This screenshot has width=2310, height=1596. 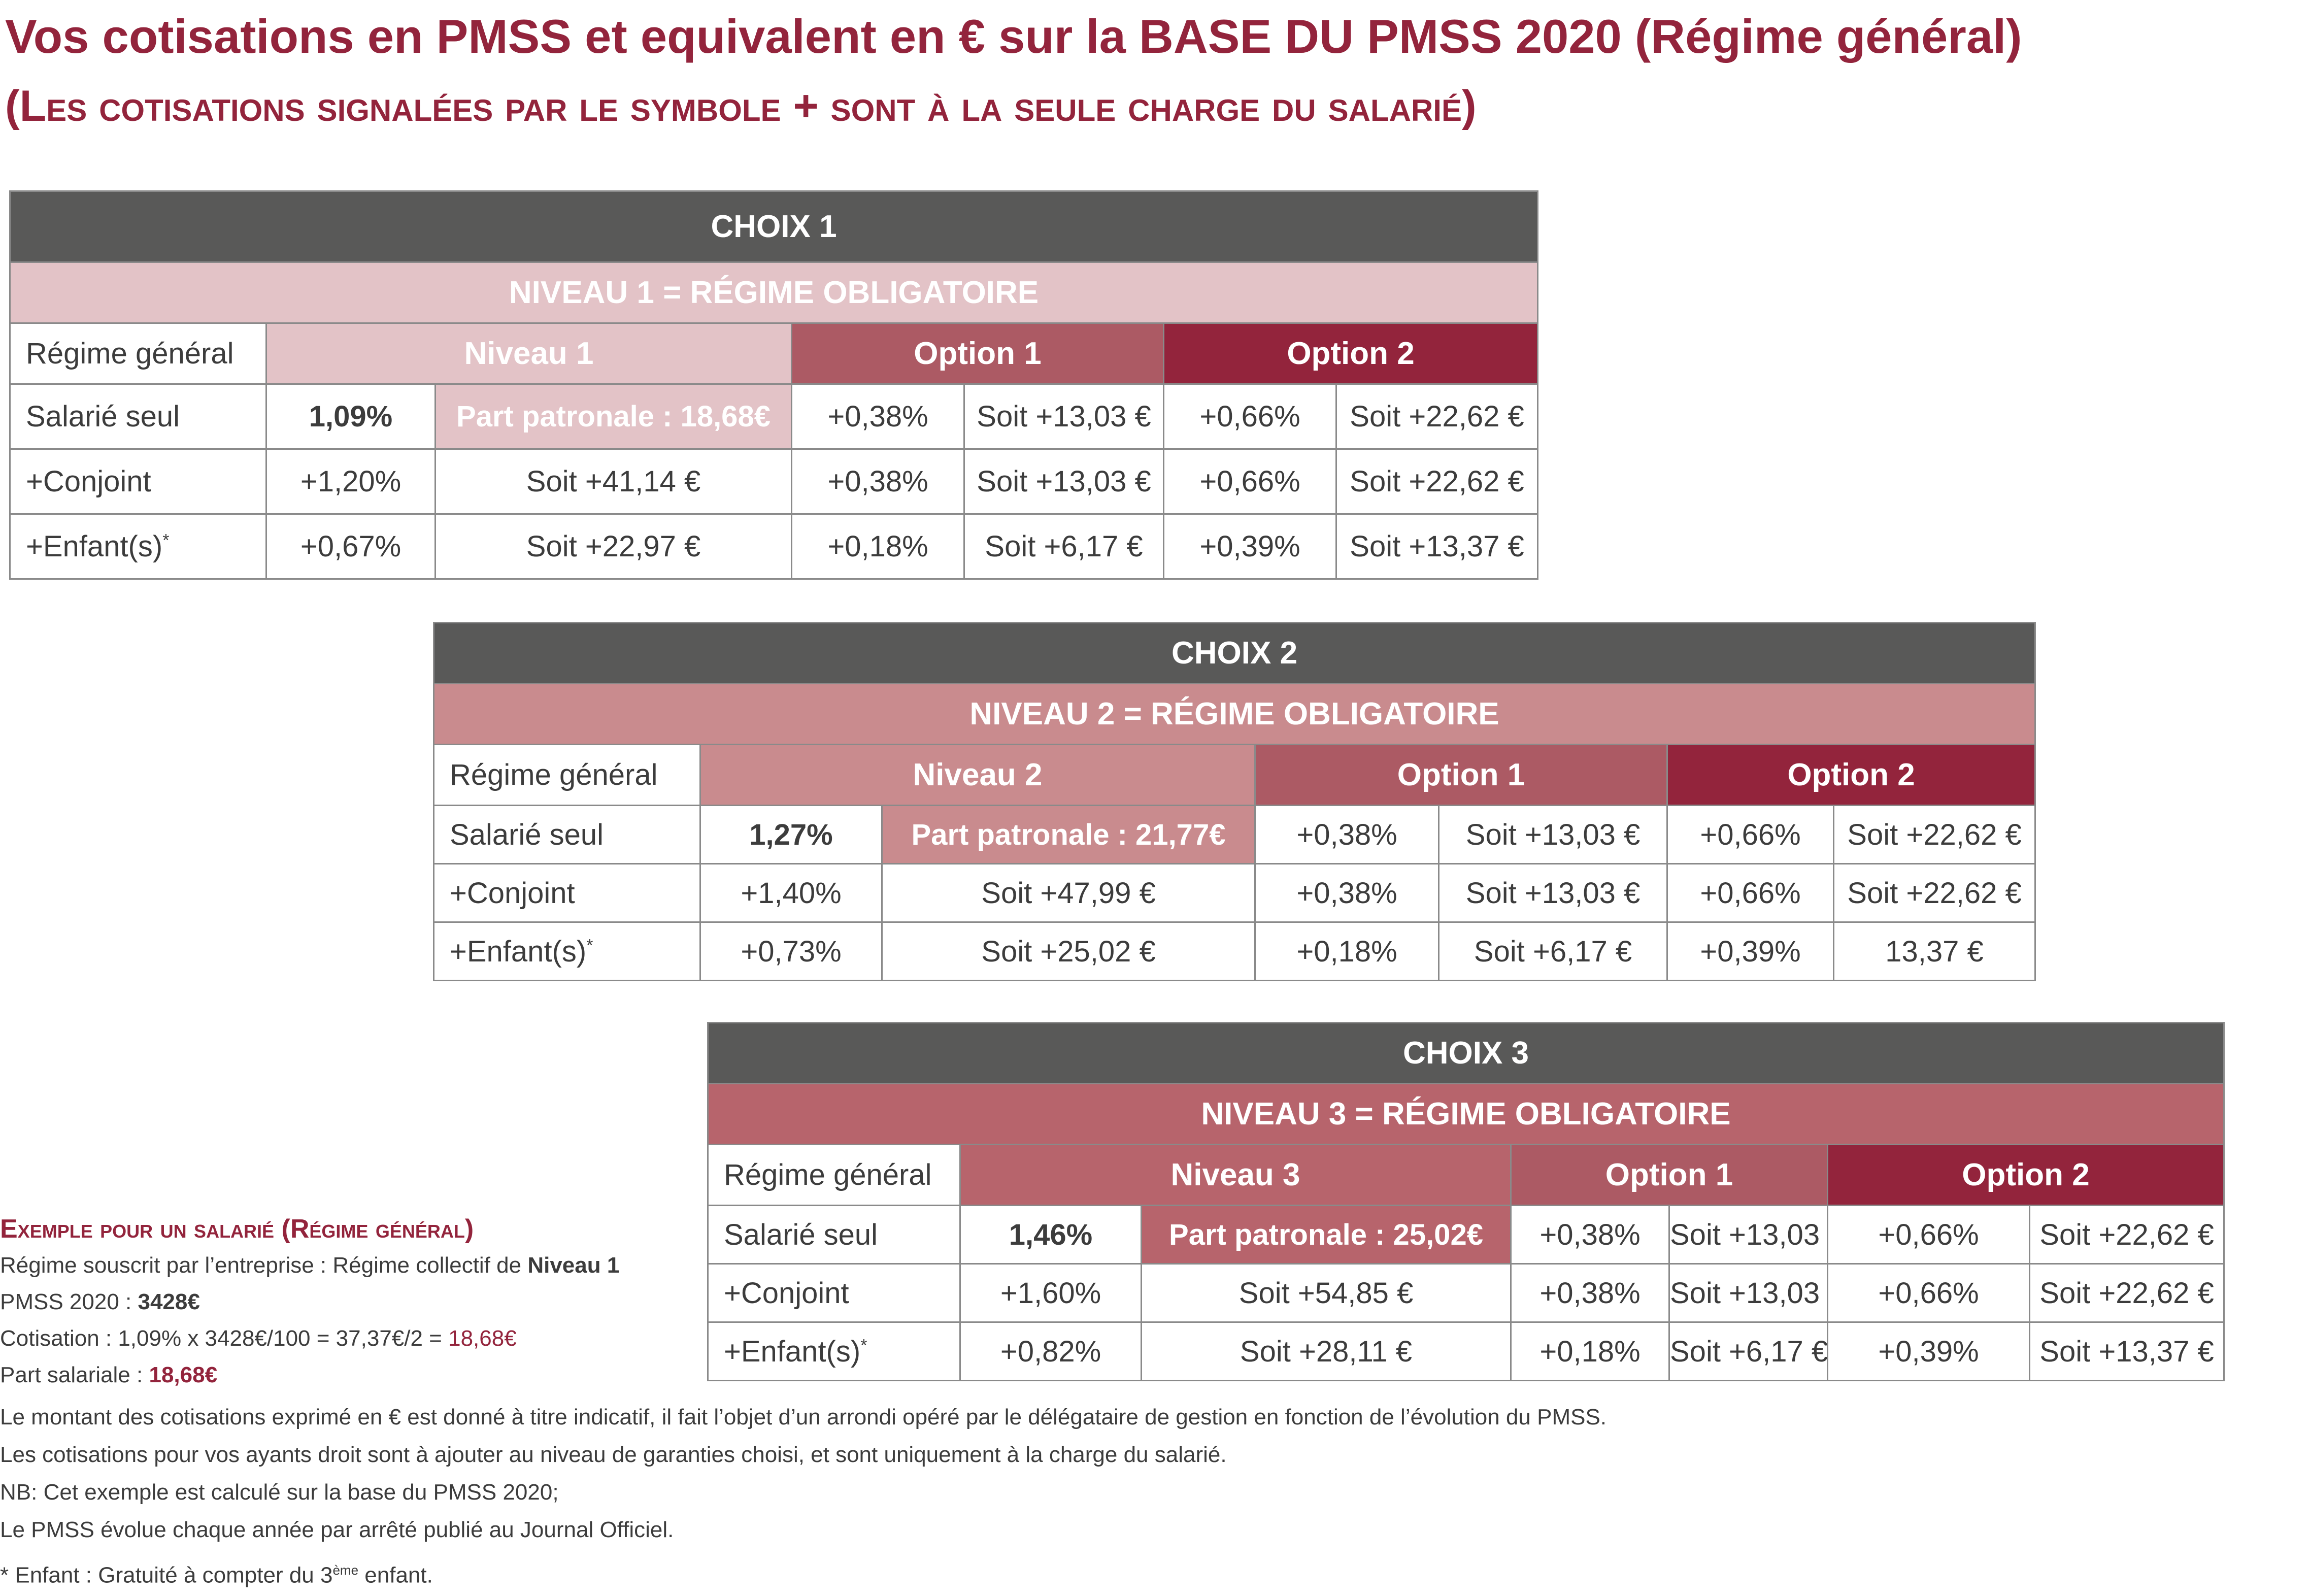 I want to click on example-line-2: PMSS 2020 : 3428€, so click(x=309, y=1302).